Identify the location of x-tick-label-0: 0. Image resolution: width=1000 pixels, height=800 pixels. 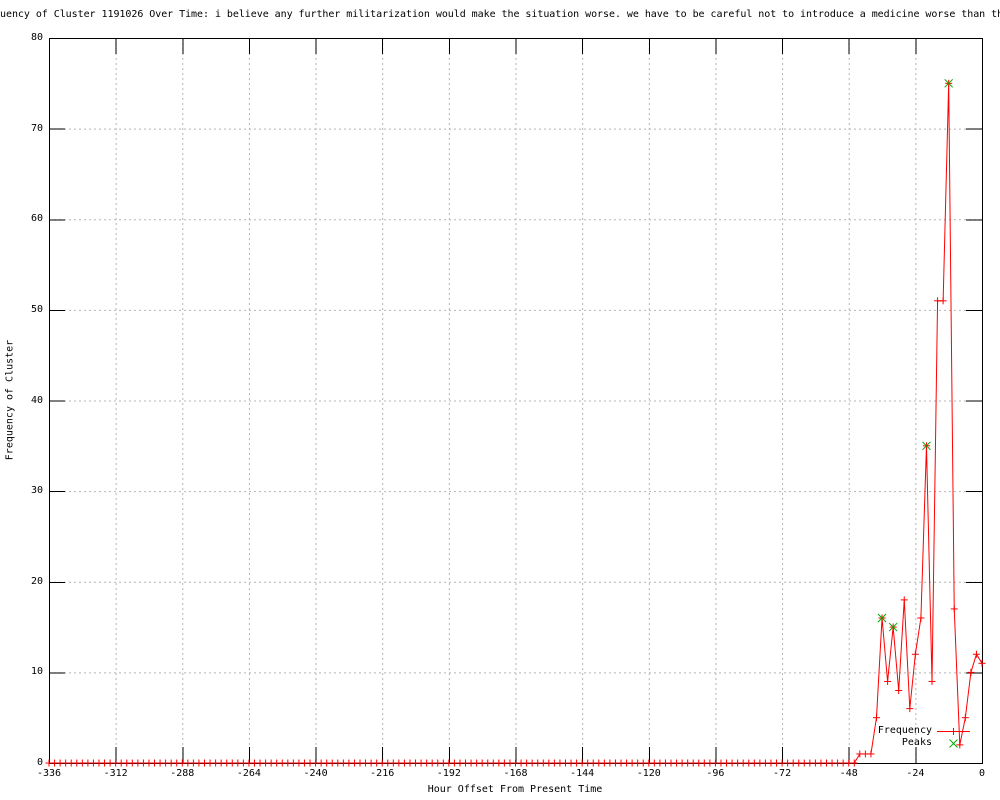
(982, 773).